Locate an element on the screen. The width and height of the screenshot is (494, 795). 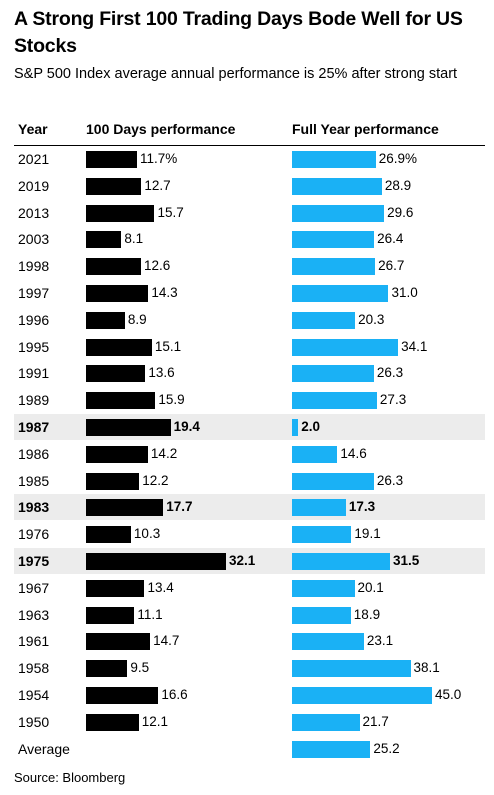
year-label: 1995 is located at coordinates (34, 346).